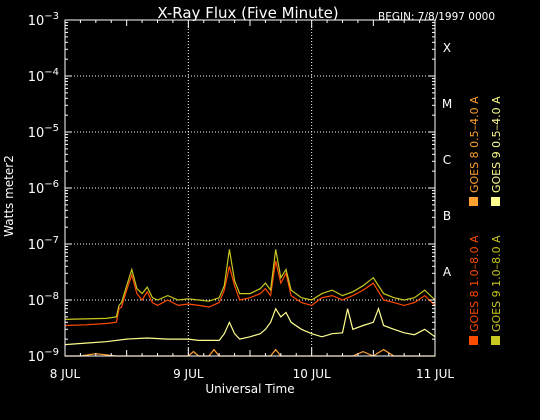  What do you see at coordinates (43, 188) in the screenshot?
I see `y-tick-label: 10⁻⁶` at bounding box center [43, 188].